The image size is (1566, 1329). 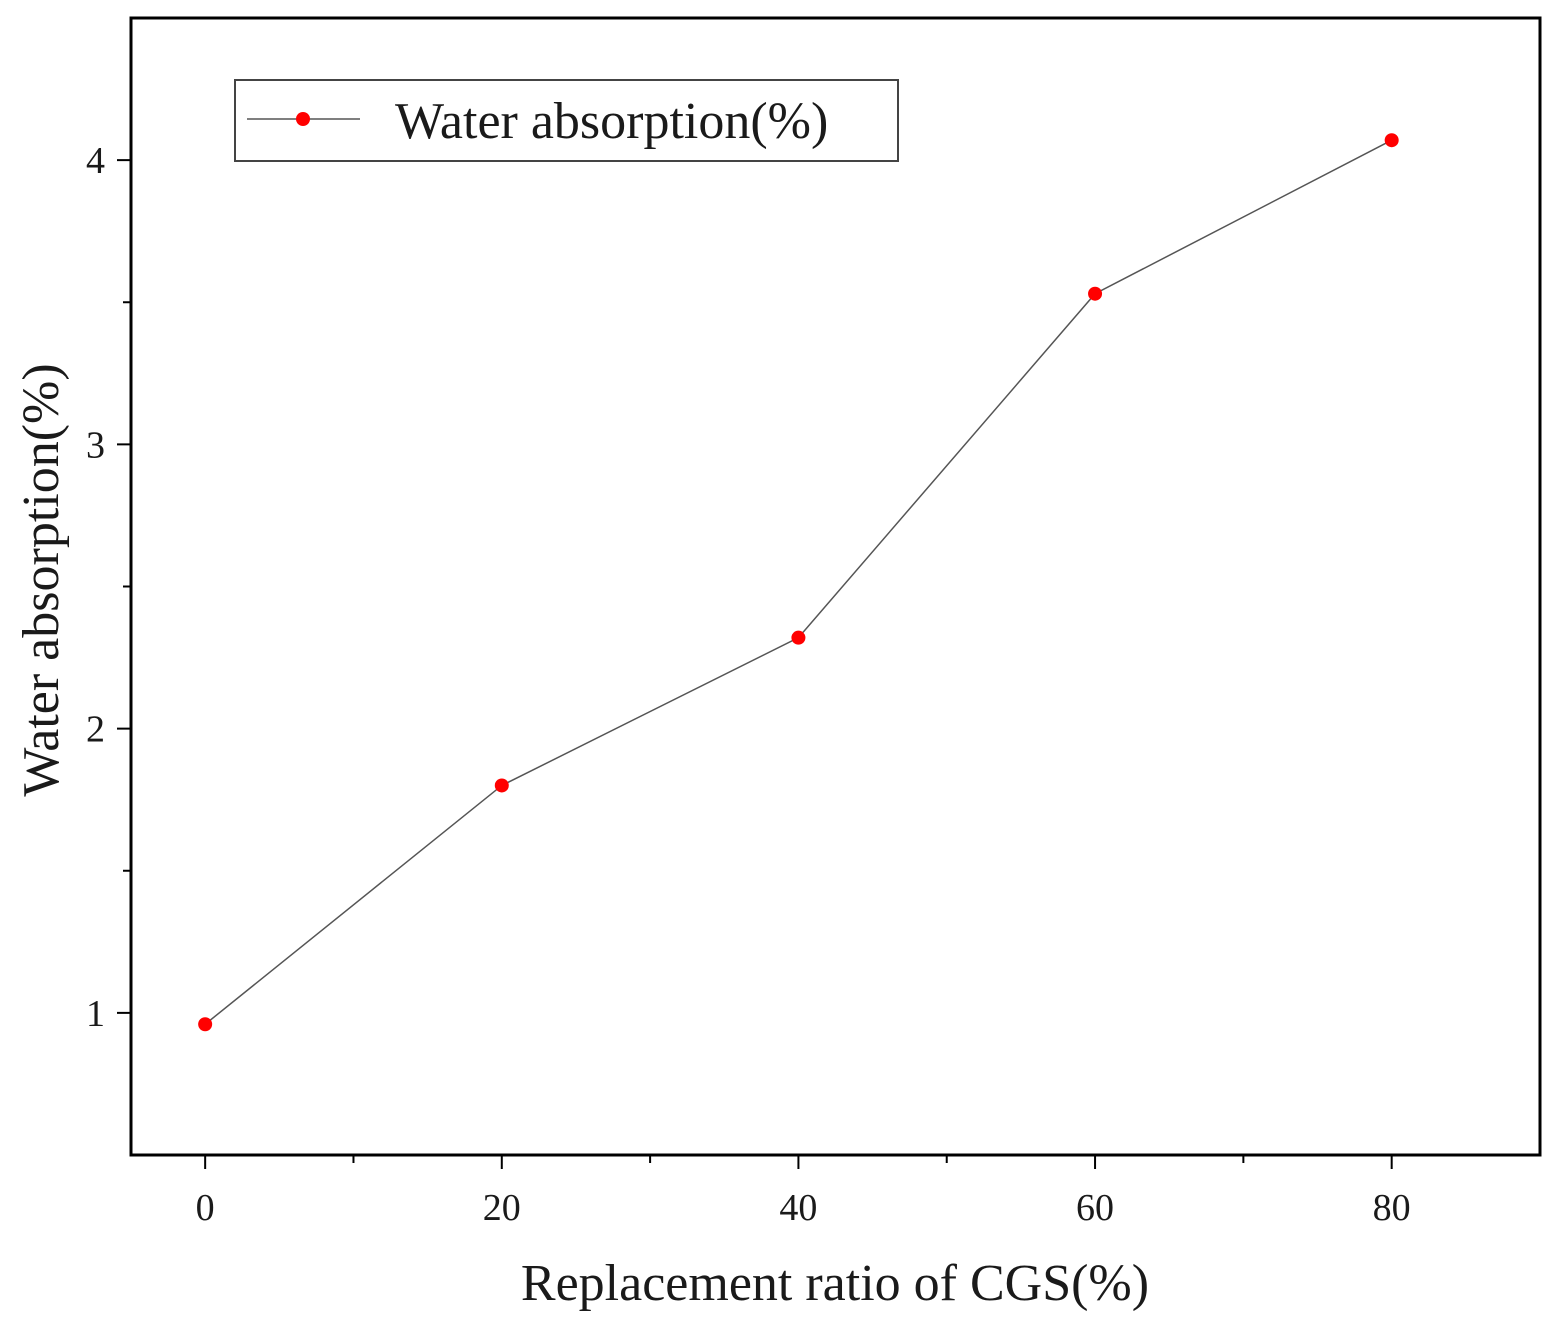 What do you see at coordinates (835, 1283) in the screenshot?
I see `x-axis-title: Replacement ratio of CGS(%)` at bounding box center [835, 1283].